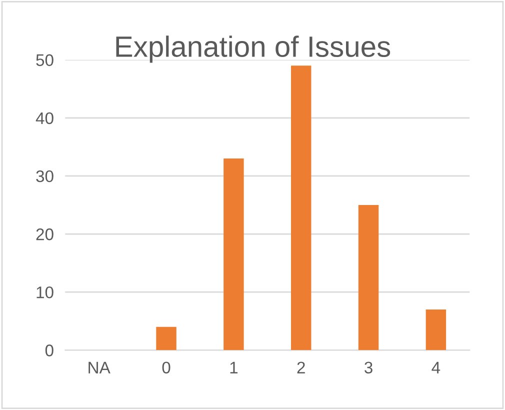  Describe the element at coordinates (45, 292) in the screenshot. I see `y-tick-label: 10` at that location.